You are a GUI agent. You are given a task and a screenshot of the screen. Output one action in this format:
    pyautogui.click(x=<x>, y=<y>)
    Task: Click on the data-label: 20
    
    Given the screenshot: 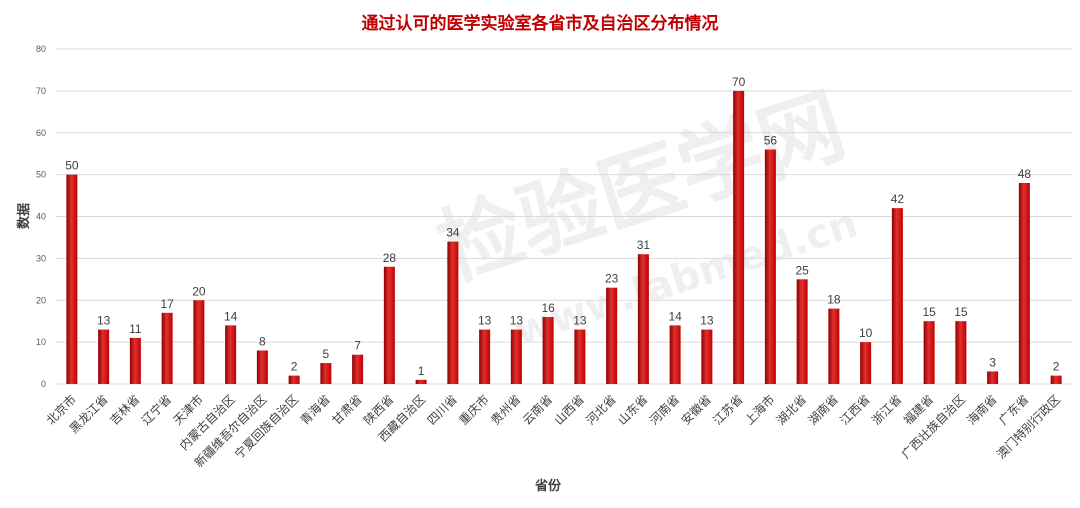 What is the action you would take?
    pyautogui.click(x=199, y=291)
    